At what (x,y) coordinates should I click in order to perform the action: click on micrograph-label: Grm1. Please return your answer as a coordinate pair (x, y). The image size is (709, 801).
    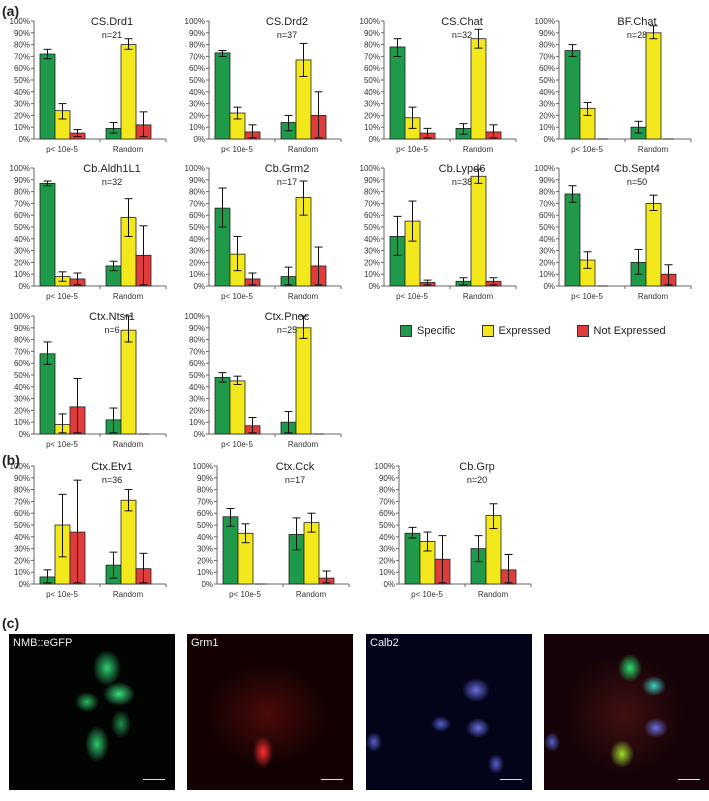
    Looking at the image, I should click on (205, 643).